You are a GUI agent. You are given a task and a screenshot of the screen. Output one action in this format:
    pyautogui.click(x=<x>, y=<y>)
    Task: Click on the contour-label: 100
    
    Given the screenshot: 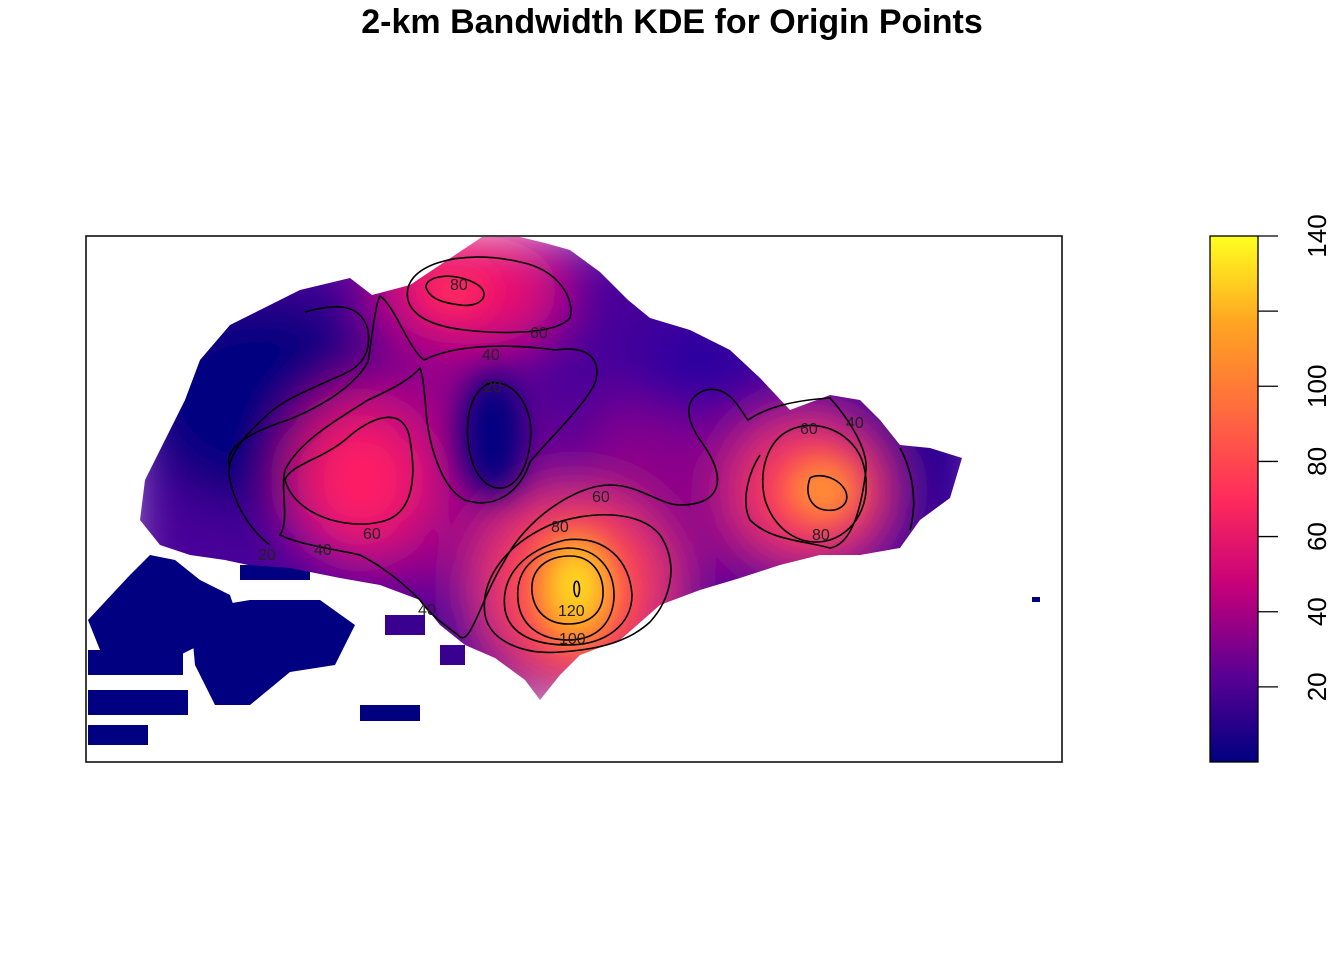 What is the action you would take?
    pyautogui.click(x=572, y=639)
    